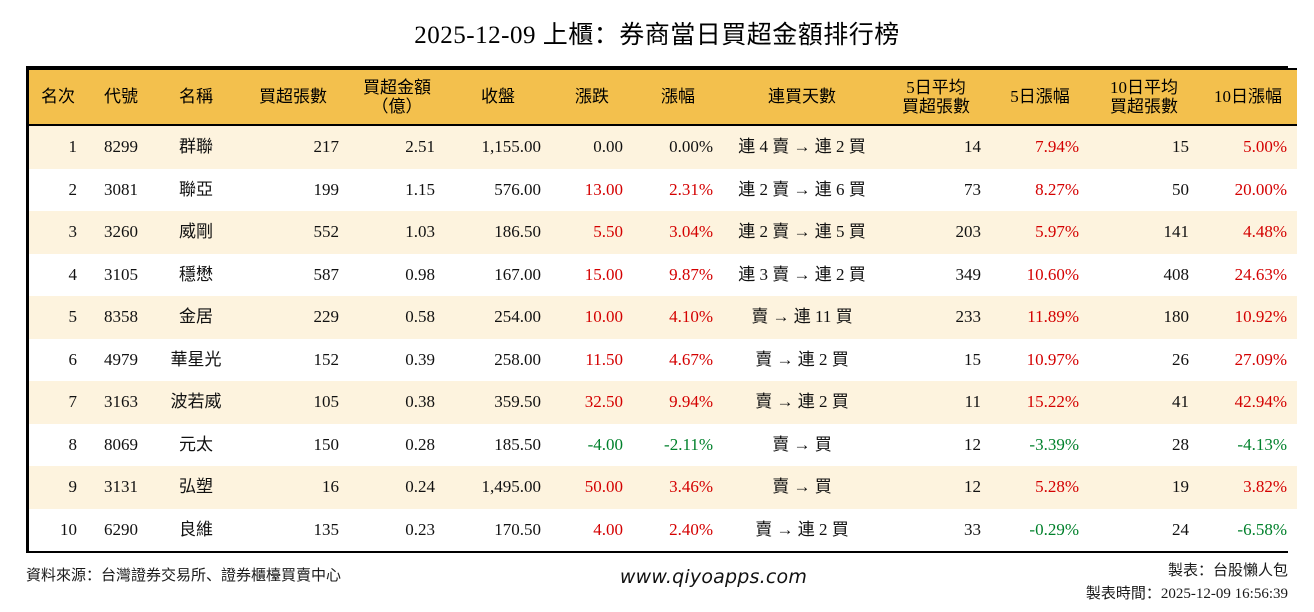 The width and height of the screenshot is (1314, 612). What do you see at coordinates (603, 189) in the screenshot?
I see `cell-change-value: 13.00` at bounding box center [603, 189].